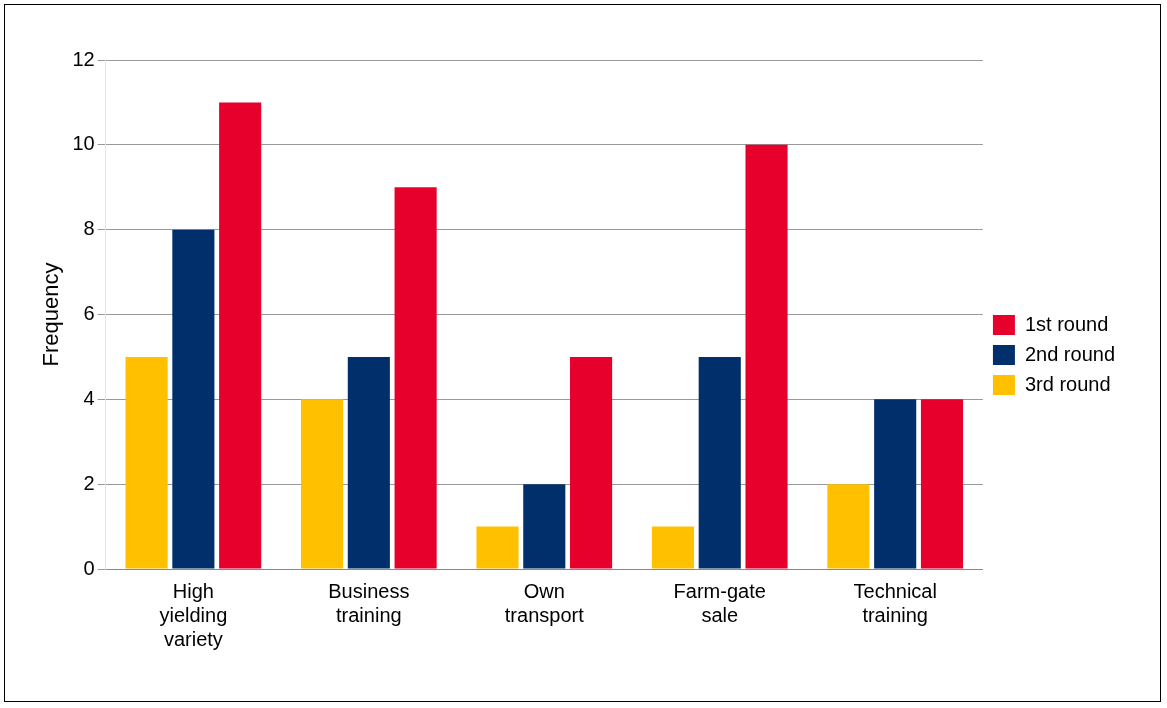 This screenshot has height=708, width=1167. Describe the element at coordinates (83, 58) in the screenshot. I see `y-tick-label: 12` at that location.